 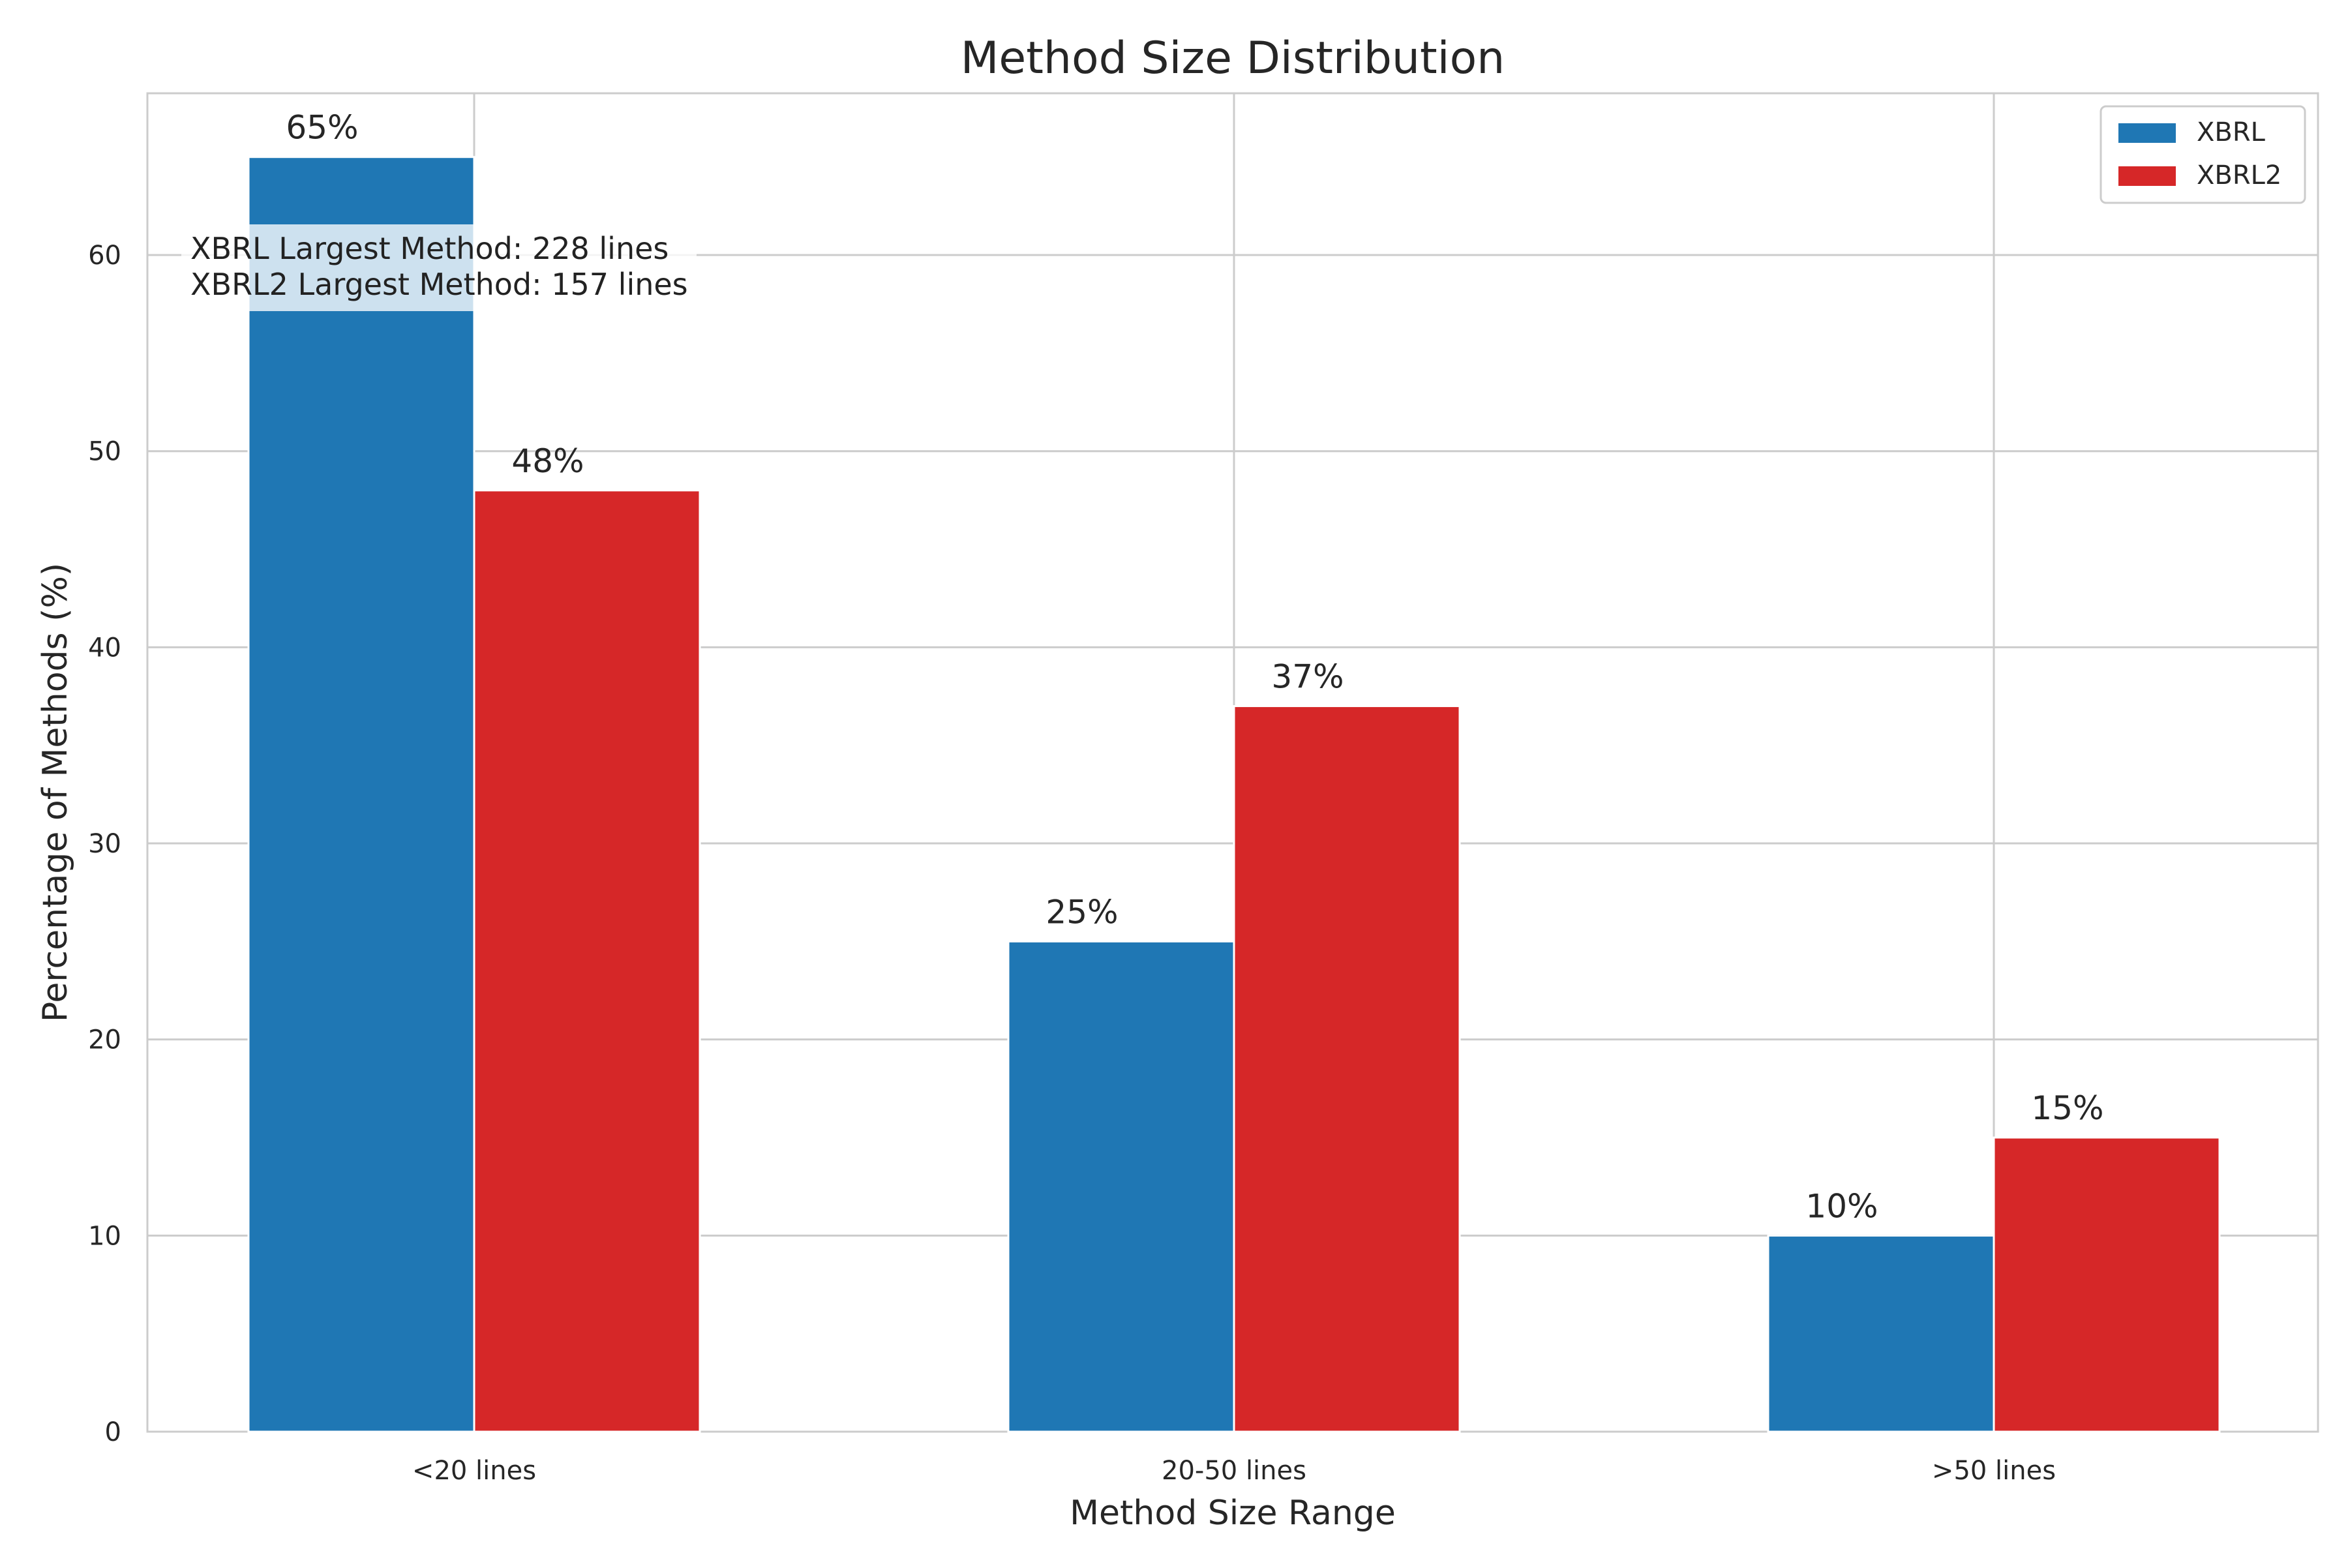 I want to click on x-tick-label: <20 lines, so click(x=474, y=1471).